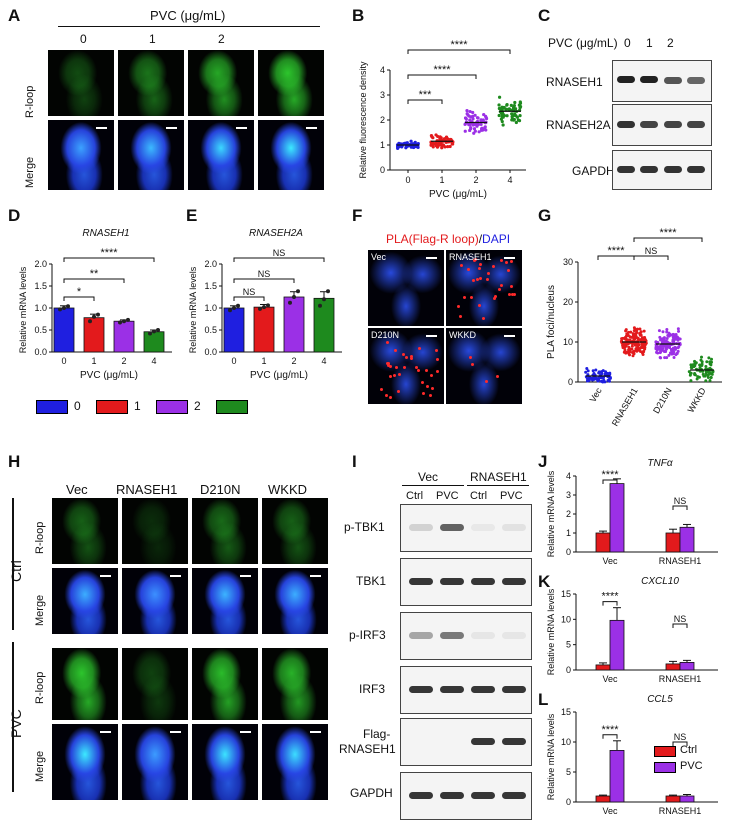  I want to click on y-tick-label: 1.0, so click(40, 308).